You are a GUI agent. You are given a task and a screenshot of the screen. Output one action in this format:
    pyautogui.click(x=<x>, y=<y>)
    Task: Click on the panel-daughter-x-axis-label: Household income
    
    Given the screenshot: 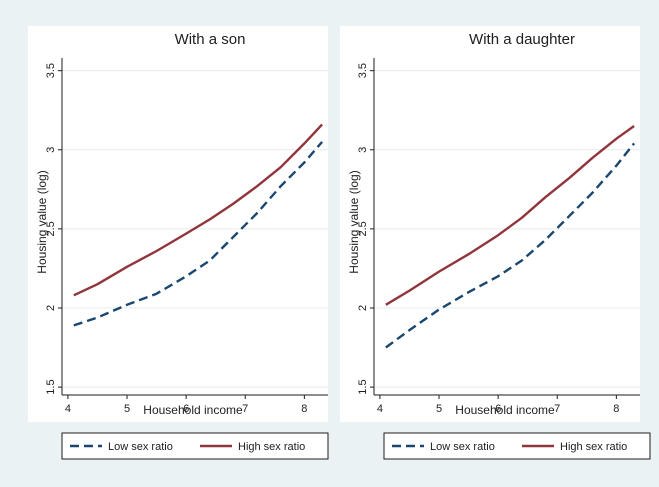 What is the action you would take?
    pyautogui.click(x=505, y=410)
    